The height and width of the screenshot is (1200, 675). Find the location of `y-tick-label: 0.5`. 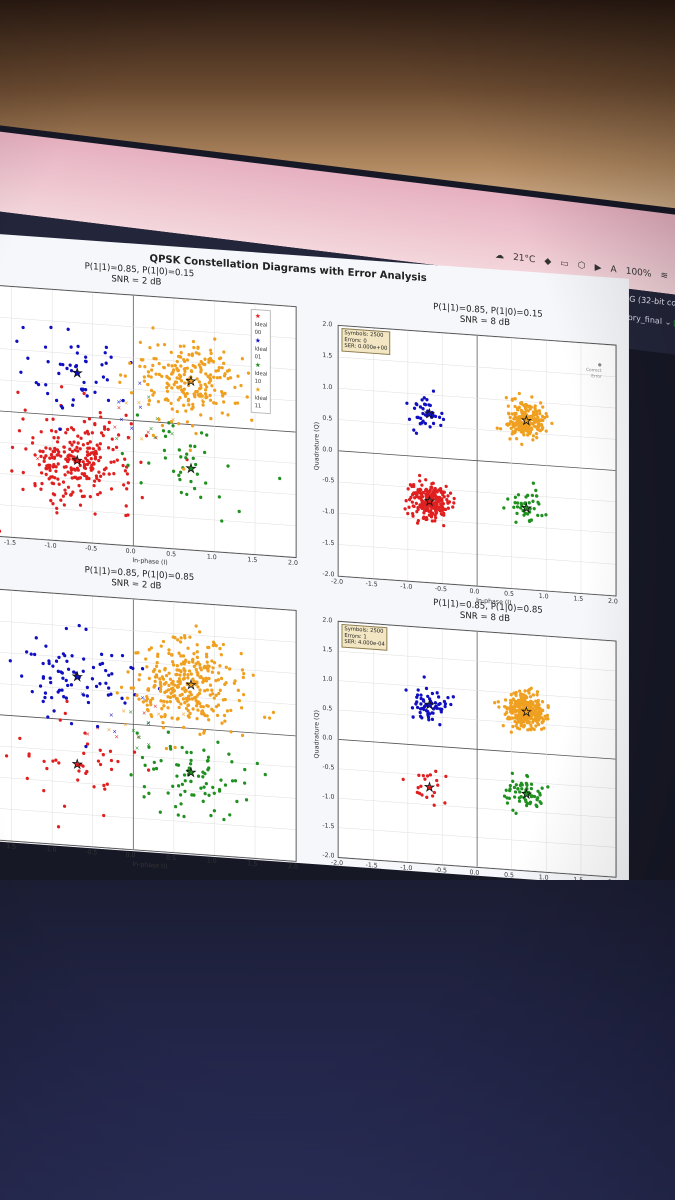

y-tick-label: 0.5 is located at coordinates (327, 708).